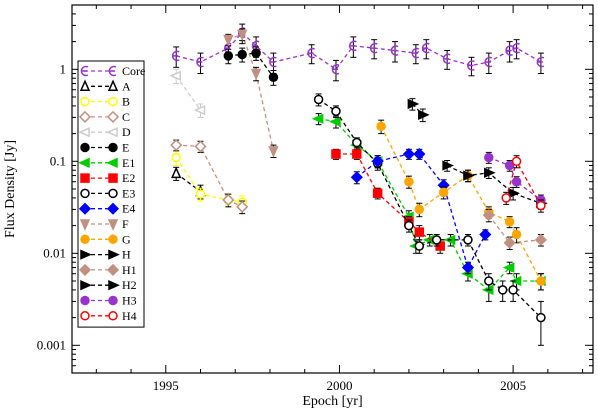 The width and height of the screenshot is (598, 414). I want to click on y-tick-label: 0.1, so click(58, 160).